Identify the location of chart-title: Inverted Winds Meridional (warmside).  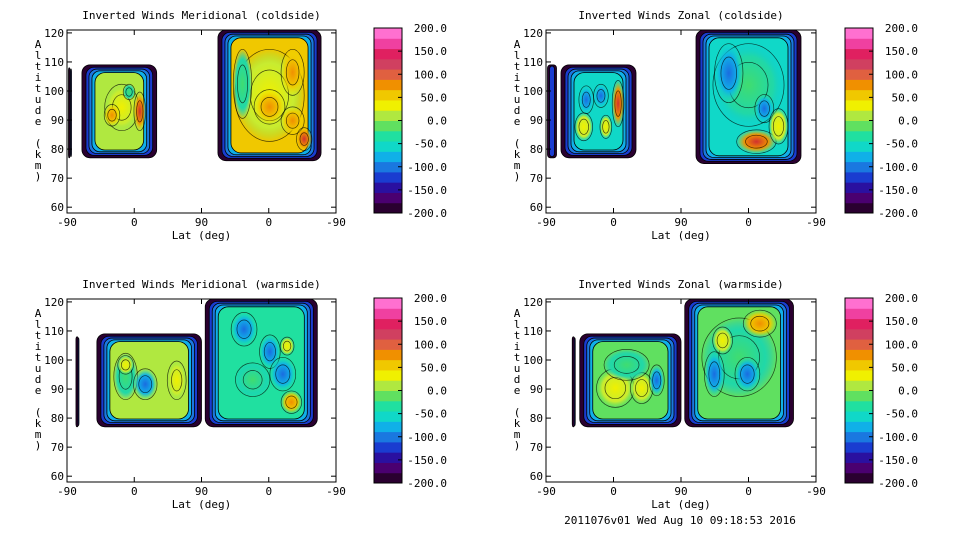
(201, 284).